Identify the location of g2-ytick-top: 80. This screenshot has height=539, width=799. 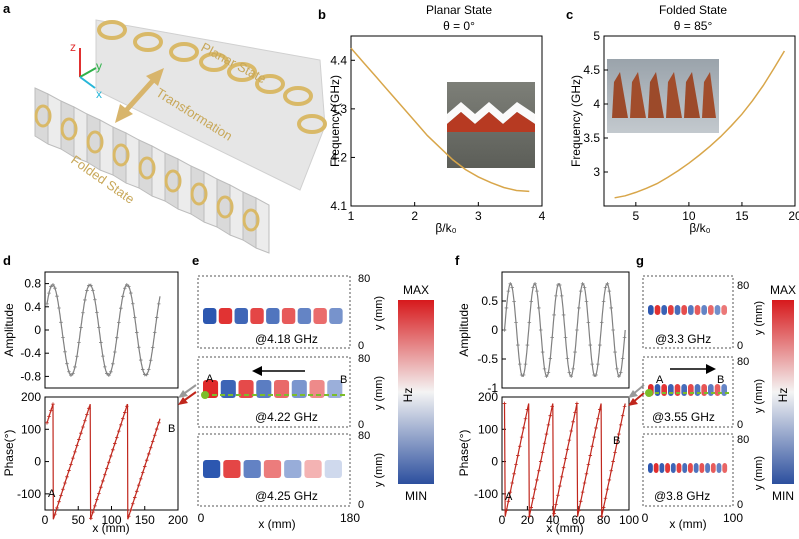
(743, 362).